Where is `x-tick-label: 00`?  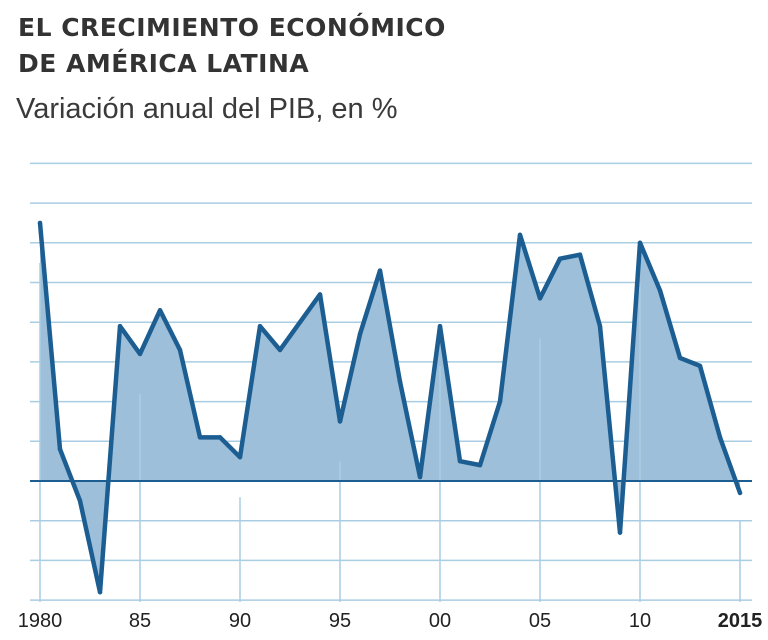
x-tick-label: 00 is located at coordinates (440, 621).